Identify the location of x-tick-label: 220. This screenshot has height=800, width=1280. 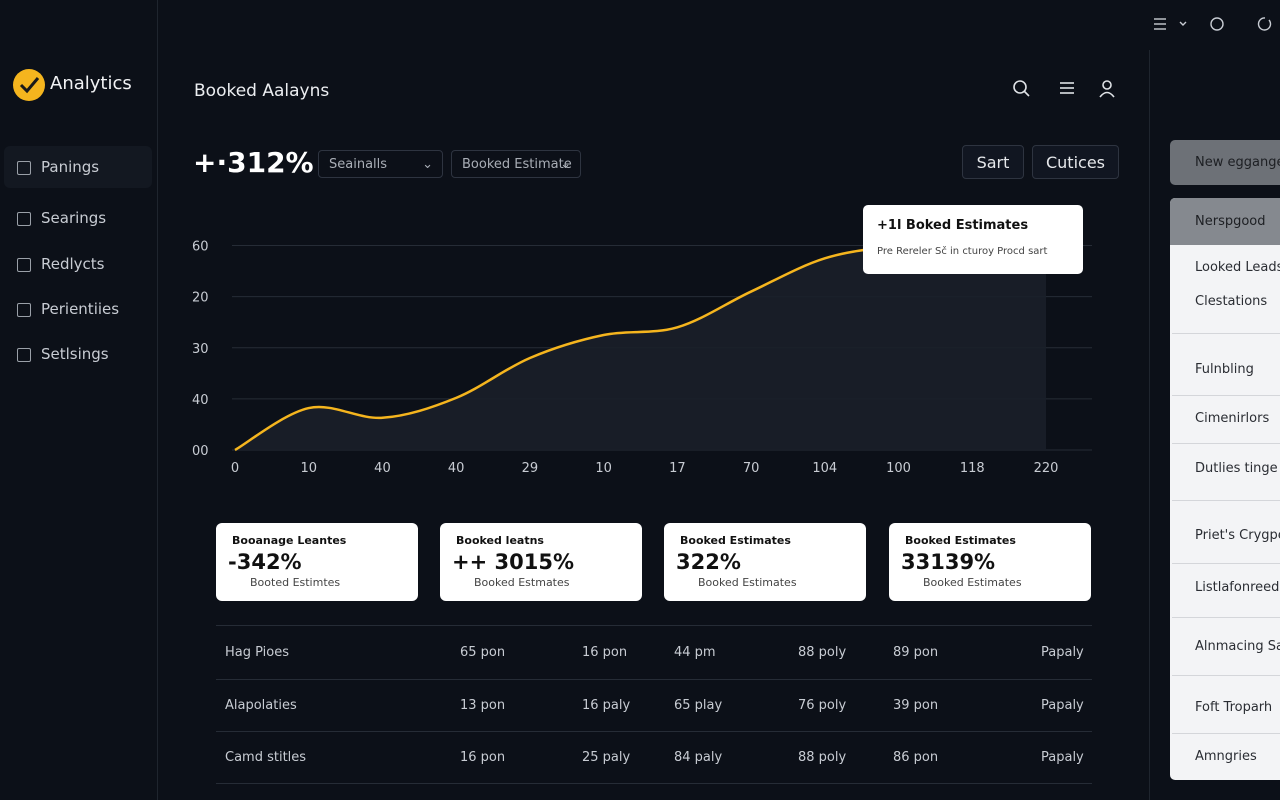
(1046, 468).